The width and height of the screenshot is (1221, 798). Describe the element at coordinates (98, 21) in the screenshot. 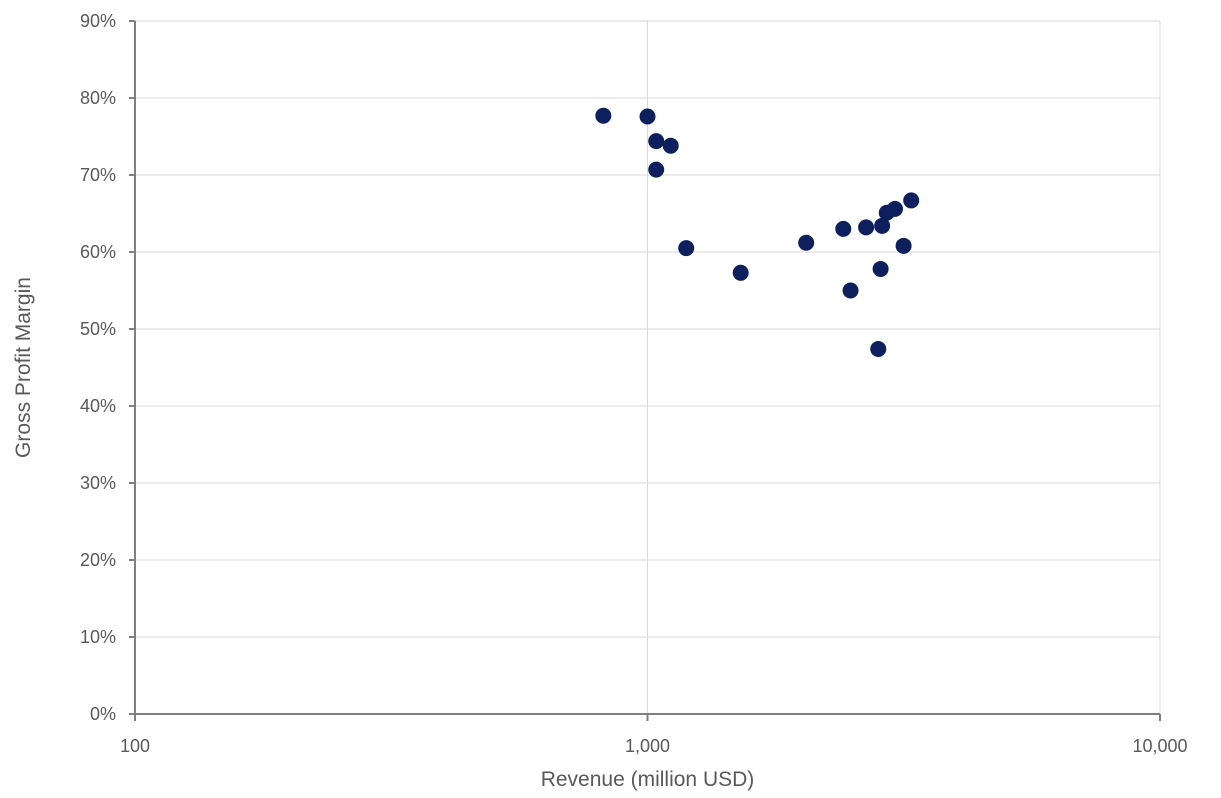

I see `y-tick-label: 90%` at that location.